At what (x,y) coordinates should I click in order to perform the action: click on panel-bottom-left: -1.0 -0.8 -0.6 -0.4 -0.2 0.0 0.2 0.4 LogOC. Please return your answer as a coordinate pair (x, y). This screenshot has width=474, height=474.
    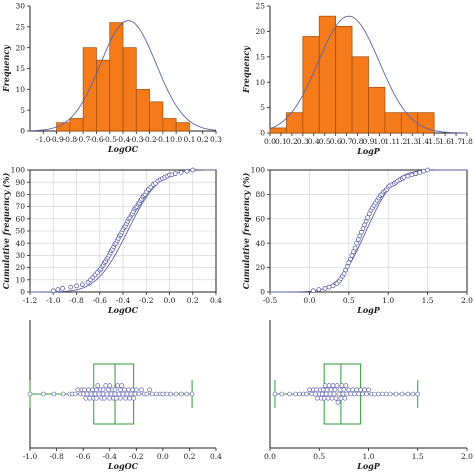
    Looking at the image, I should click on (122, 395).